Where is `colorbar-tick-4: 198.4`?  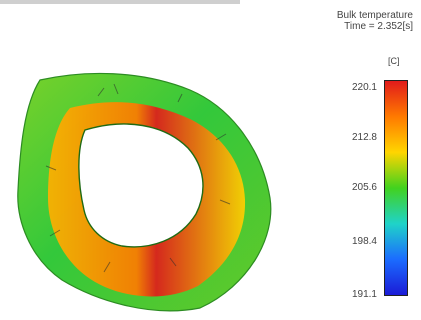 colorbar-tick-4: 198.4 is located at coordinates (364, 241).